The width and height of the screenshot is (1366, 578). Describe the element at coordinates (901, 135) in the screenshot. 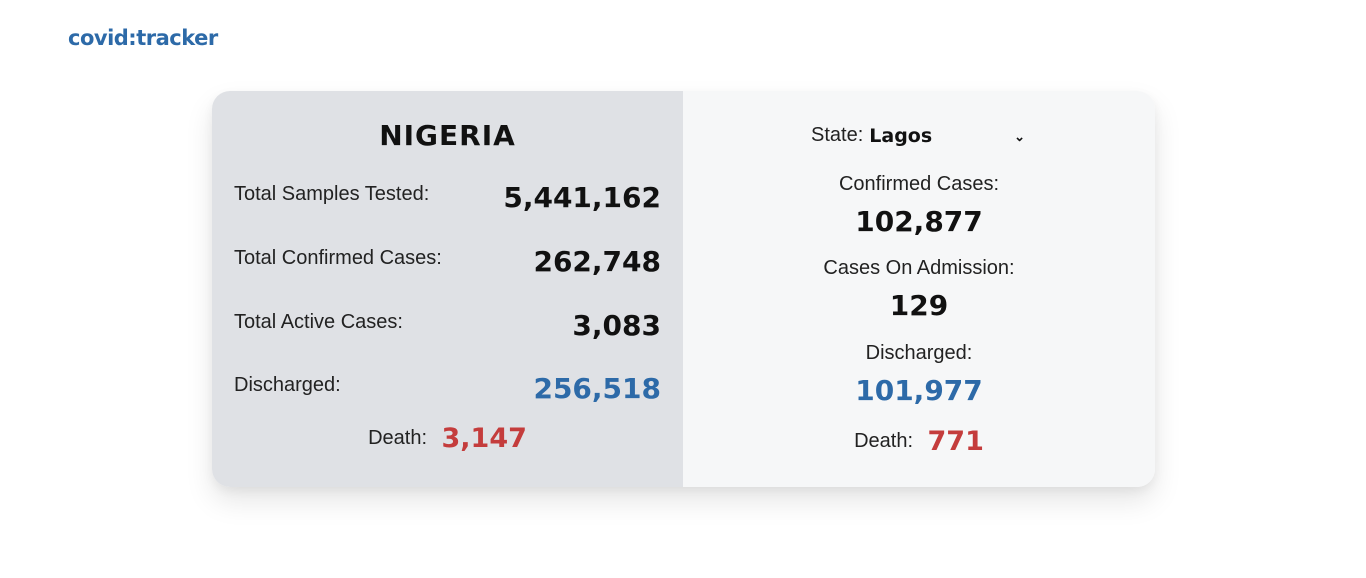

I see `state-select-value: Lagos` at that location.